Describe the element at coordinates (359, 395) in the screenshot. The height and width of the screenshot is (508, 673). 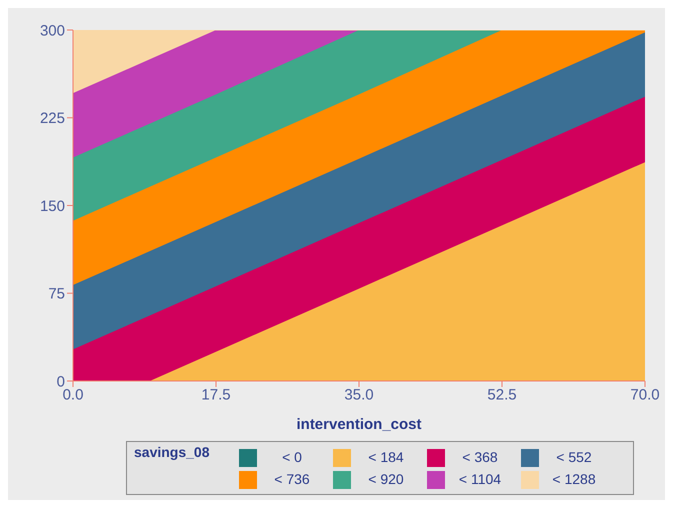
I see `x-tick-label: 35.0` at that location.